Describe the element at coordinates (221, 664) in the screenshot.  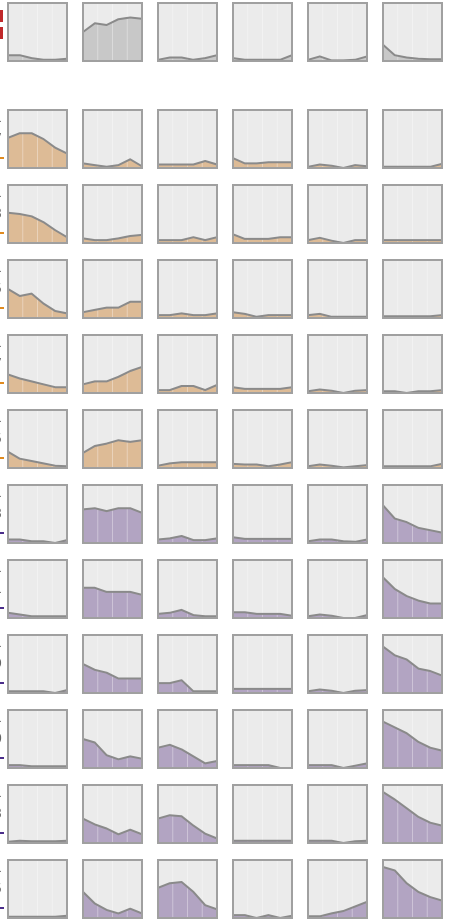
I see `panel-row: 19` at that location.